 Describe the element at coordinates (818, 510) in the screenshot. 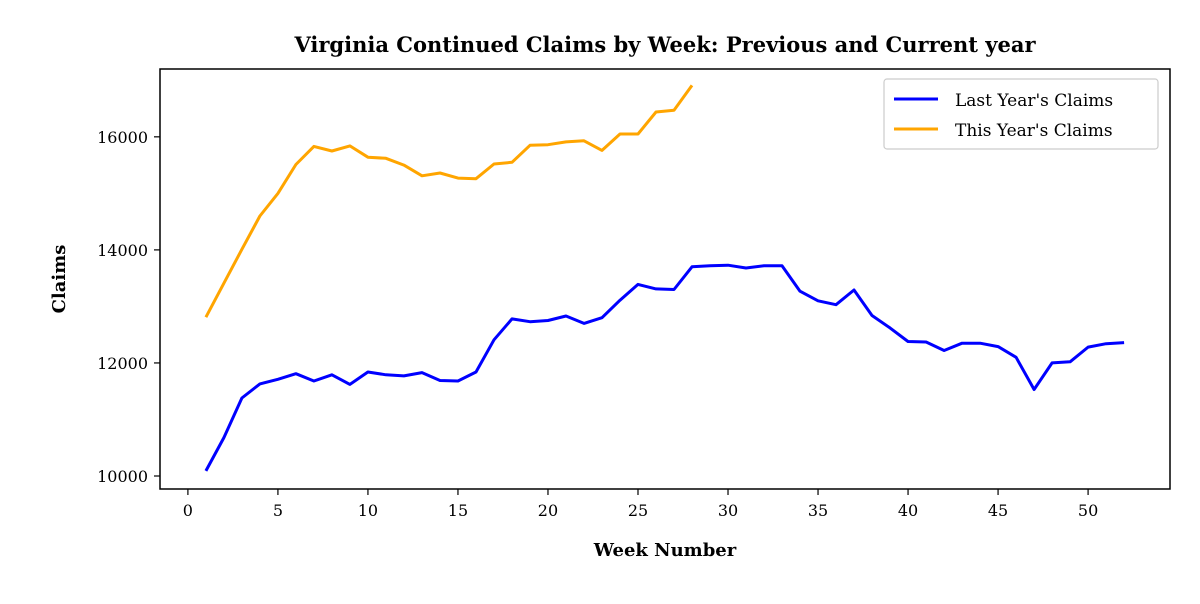

I see `x-tick-label: 35` at that location.